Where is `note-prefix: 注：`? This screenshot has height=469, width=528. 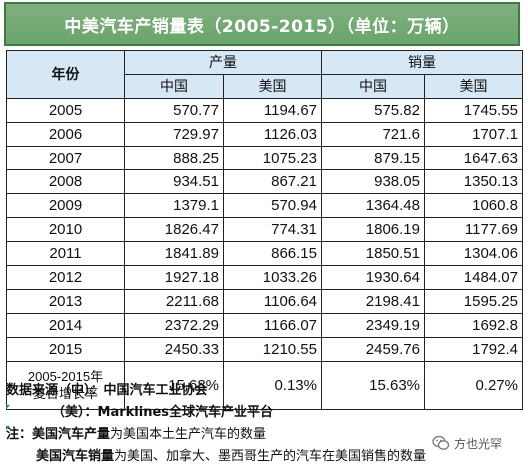 note-prefix: 注： is located at coordinates (19, 434).